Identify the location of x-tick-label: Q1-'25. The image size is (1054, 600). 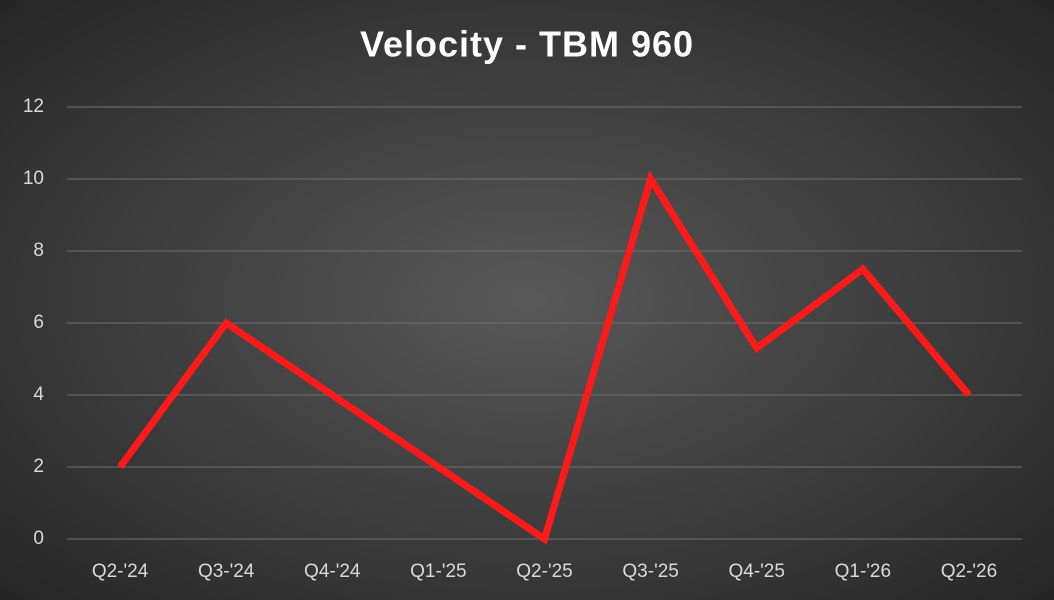
(438, 571).